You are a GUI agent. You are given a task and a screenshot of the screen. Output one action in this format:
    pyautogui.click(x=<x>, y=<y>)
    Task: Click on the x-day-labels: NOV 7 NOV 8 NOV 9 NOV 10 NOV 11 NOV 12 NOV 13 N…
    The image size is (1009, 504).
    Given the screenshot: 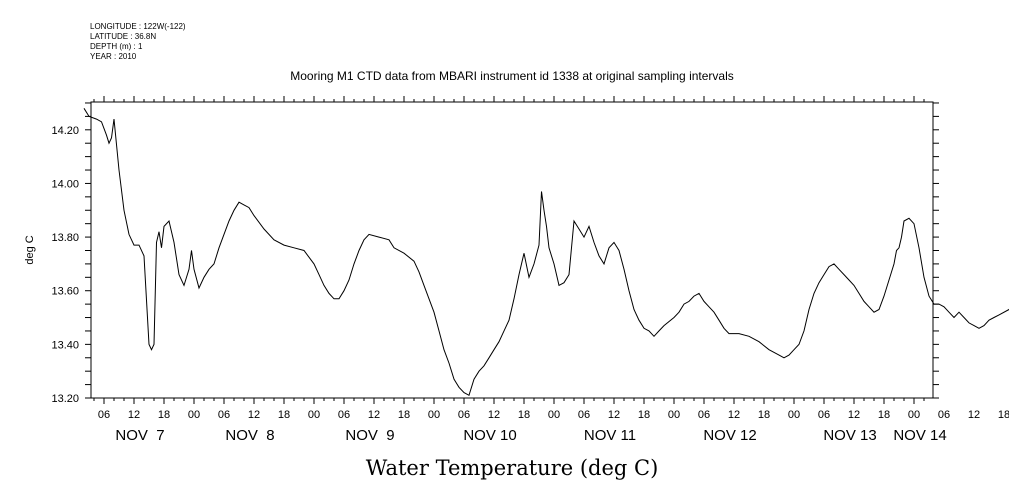 What is the action you would take?
    pyautogui.click(x=530, y=435)
    